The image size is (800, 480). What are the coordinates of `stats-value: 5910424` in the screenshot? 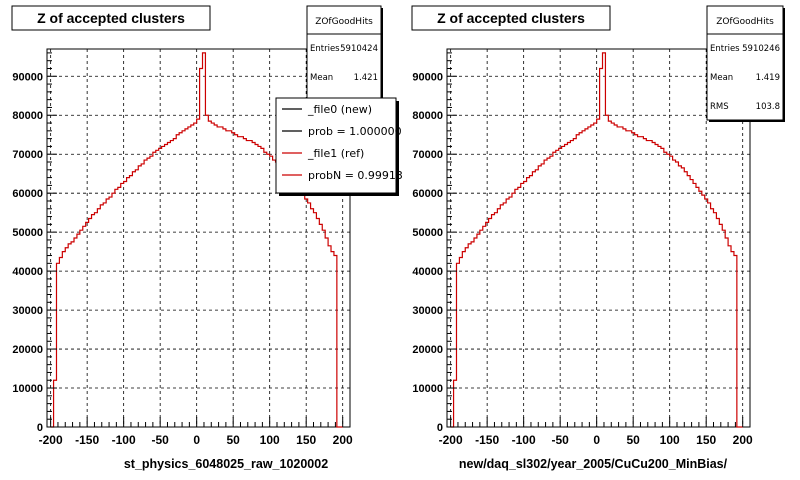 It's located at (359, 49).